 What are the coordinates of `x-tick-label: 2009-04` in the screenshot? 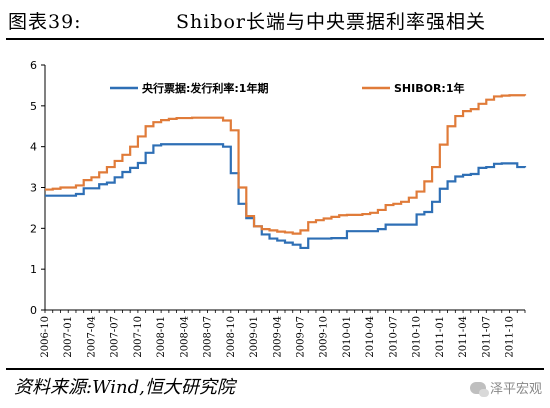 It's located at (277, 337).